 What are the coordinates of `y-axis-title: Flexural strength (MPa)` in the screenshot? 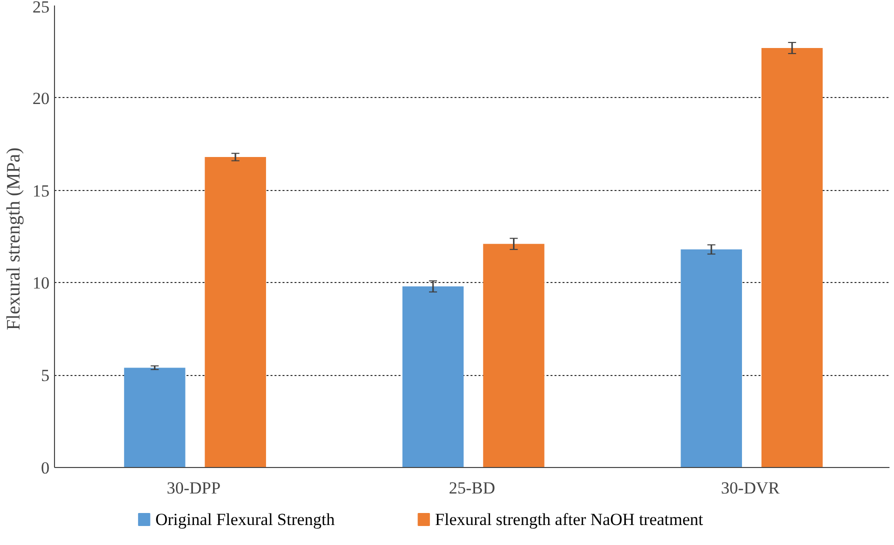 It's located at (14, 239).